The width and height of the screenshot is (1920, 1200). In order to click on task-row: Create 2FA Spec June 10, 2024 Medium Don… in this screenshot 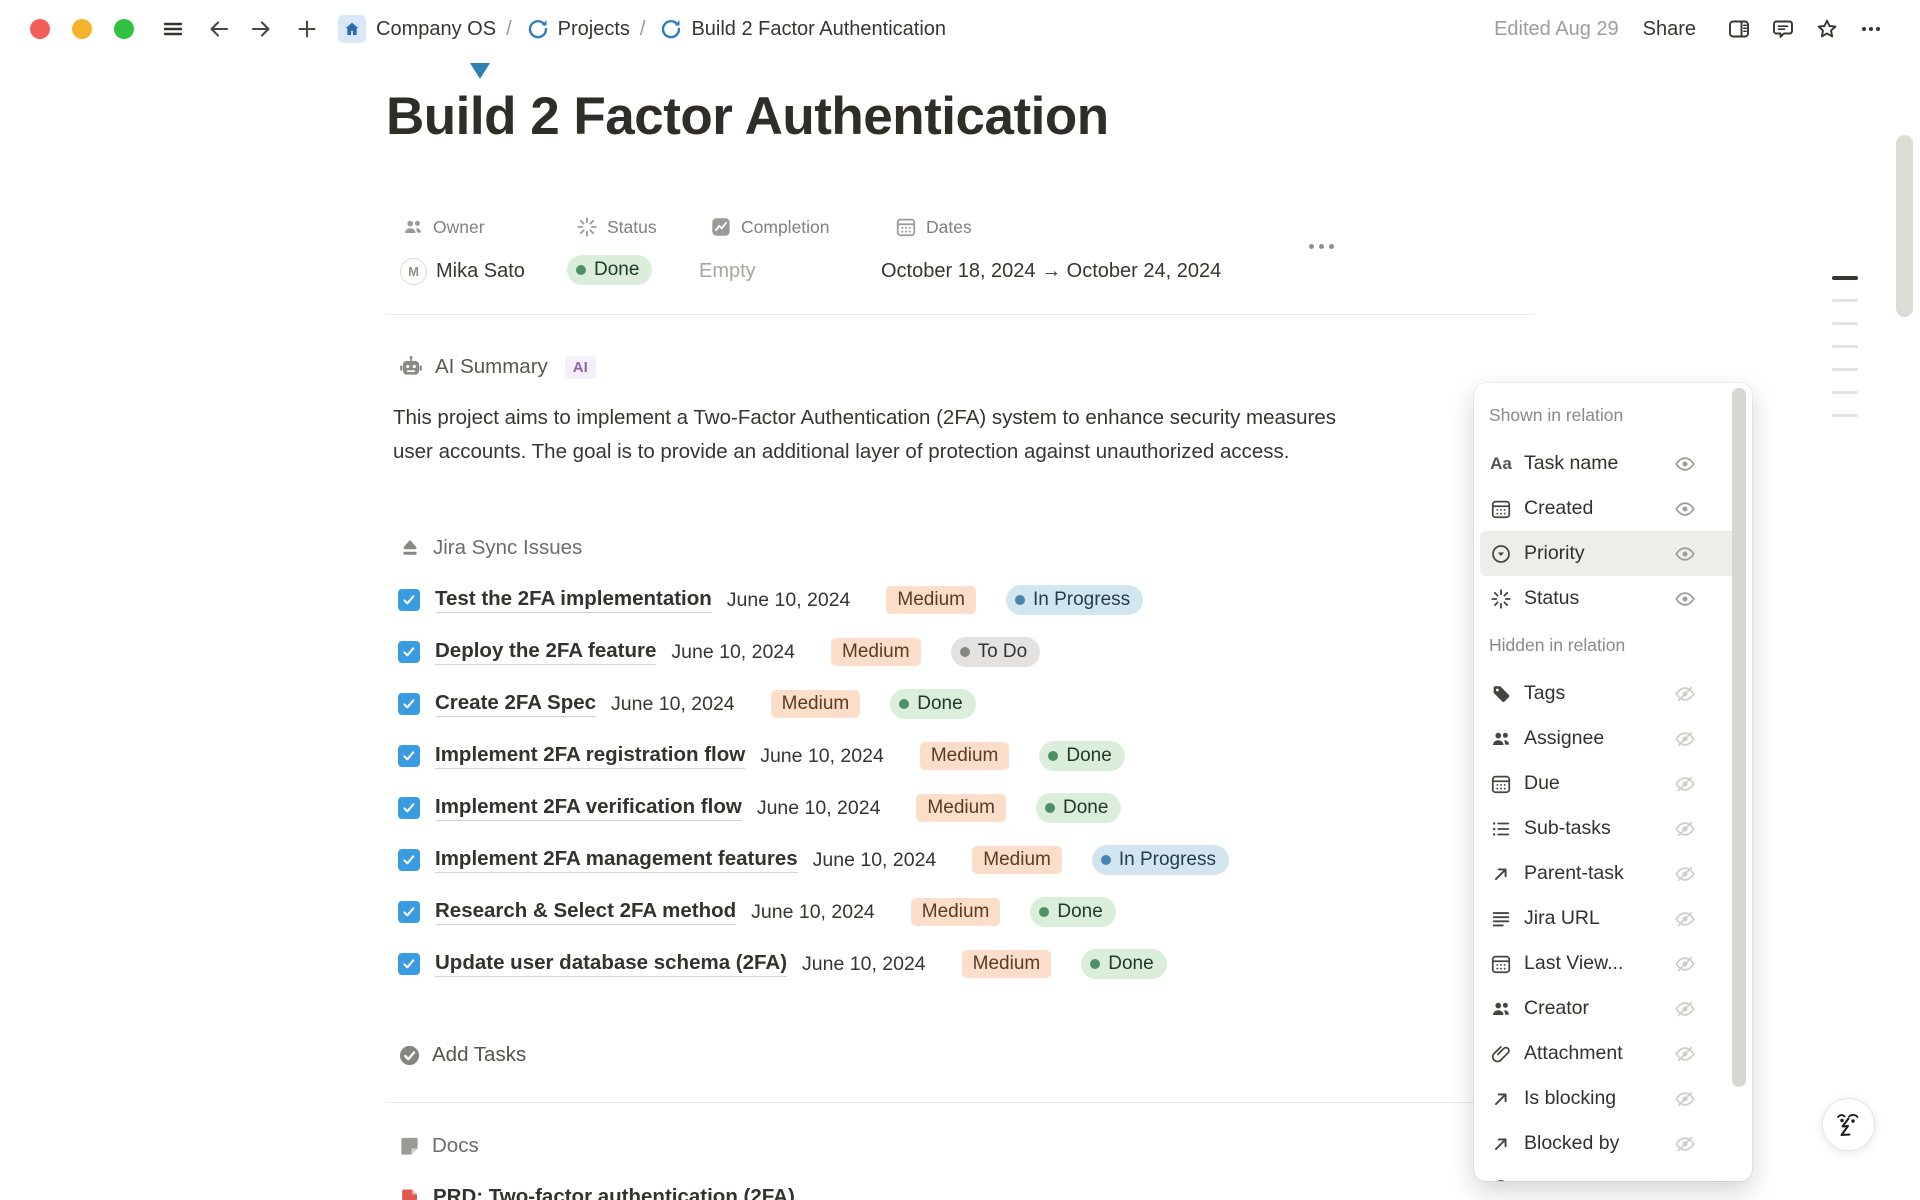, I will do `click(813, 704)`.